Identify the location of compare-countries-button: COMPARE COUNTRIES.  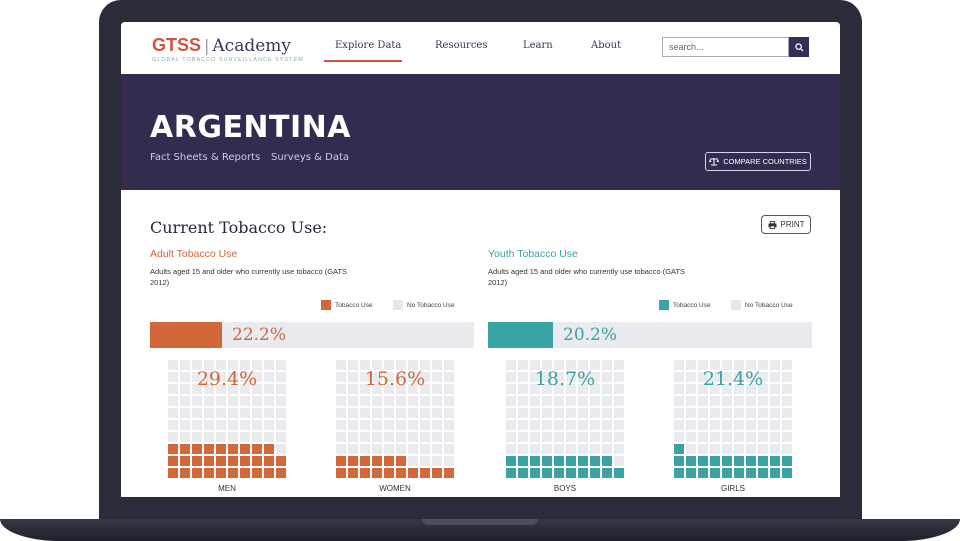
(758, 161).